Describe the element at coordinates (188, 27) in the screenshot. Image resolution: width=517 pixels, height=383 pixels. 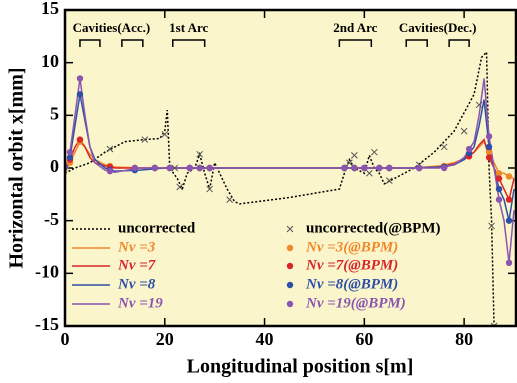
I see `annotation: 1st Arc` at that location.